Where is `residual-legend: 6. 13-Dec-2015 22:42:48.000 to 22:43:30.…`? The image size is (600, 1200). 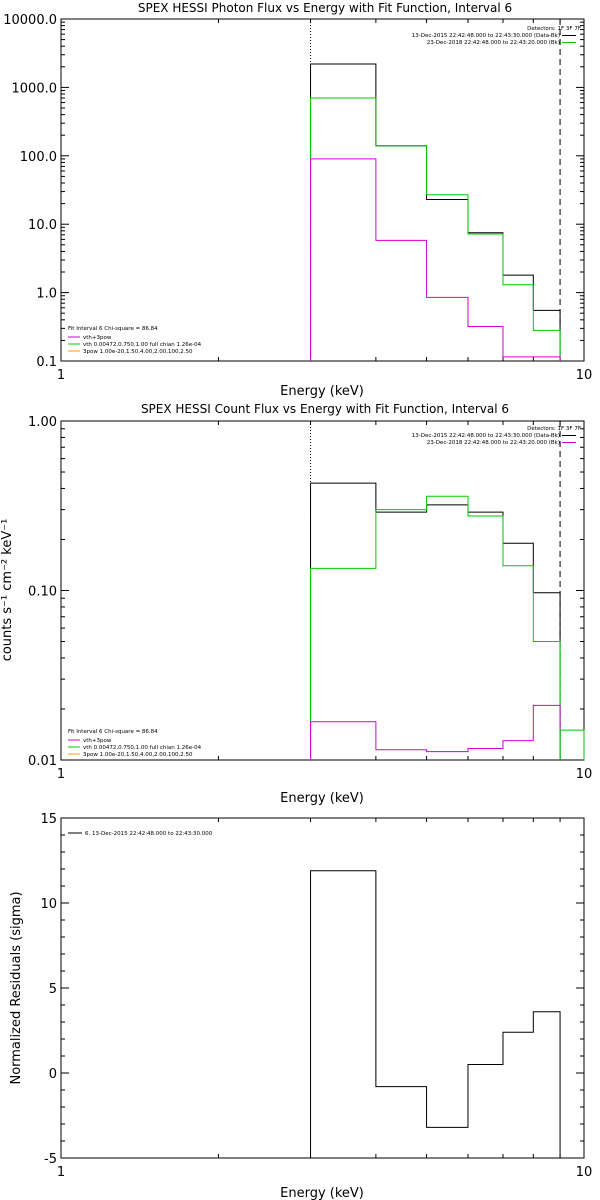
residual-legend: 6. 13-Dec-2015 22:42:48.000 to 22:43:30.… is located at coordinates (140, 834).